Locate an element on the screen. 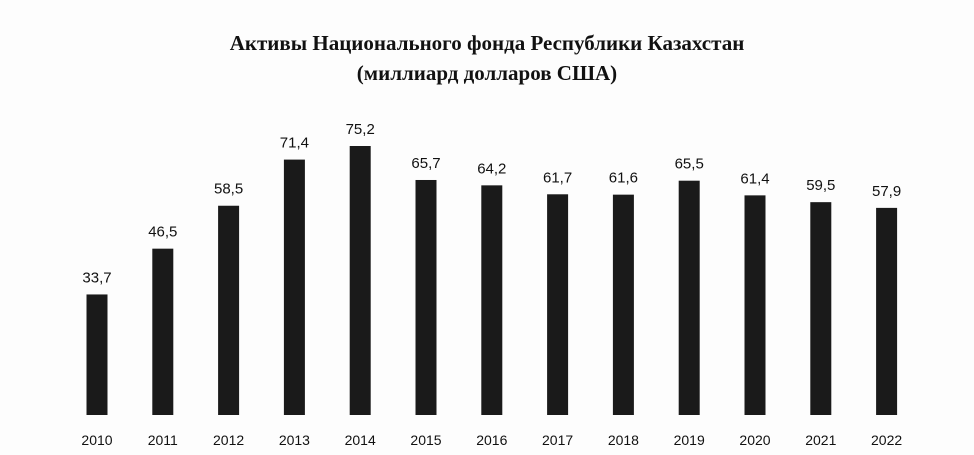  data-label: 75,2 is located at coordinates (360, 129).